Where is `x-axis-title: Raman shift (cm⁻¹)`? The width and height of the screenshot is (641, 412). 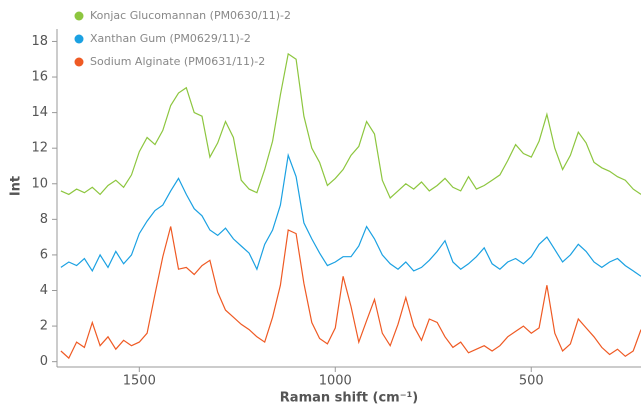 x-axis-title: Raman shift (cm⁻¹) is located at coordinates (349, 398).